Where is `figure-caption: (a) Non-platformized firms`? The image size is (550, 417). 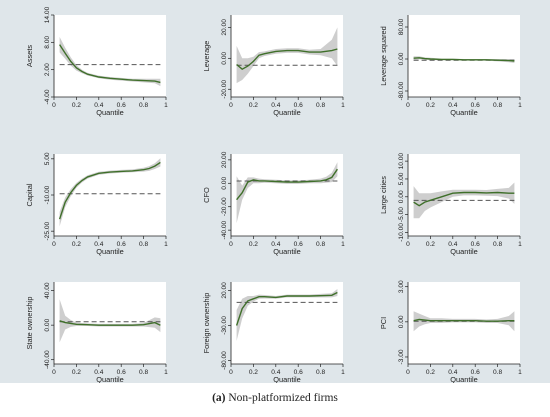
figure-caption: (a) Non-platformized firms is located at coordinates (275, 398).